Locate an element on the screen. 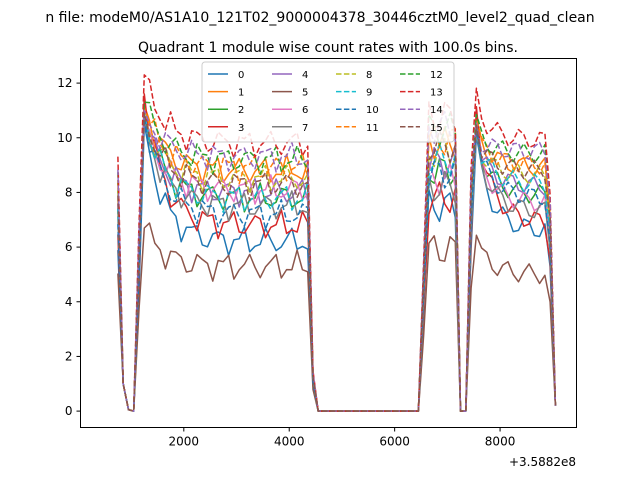 This screenshot has height=480, width=640. x-tick-label: 2000 is located at coordinates (184, 442).